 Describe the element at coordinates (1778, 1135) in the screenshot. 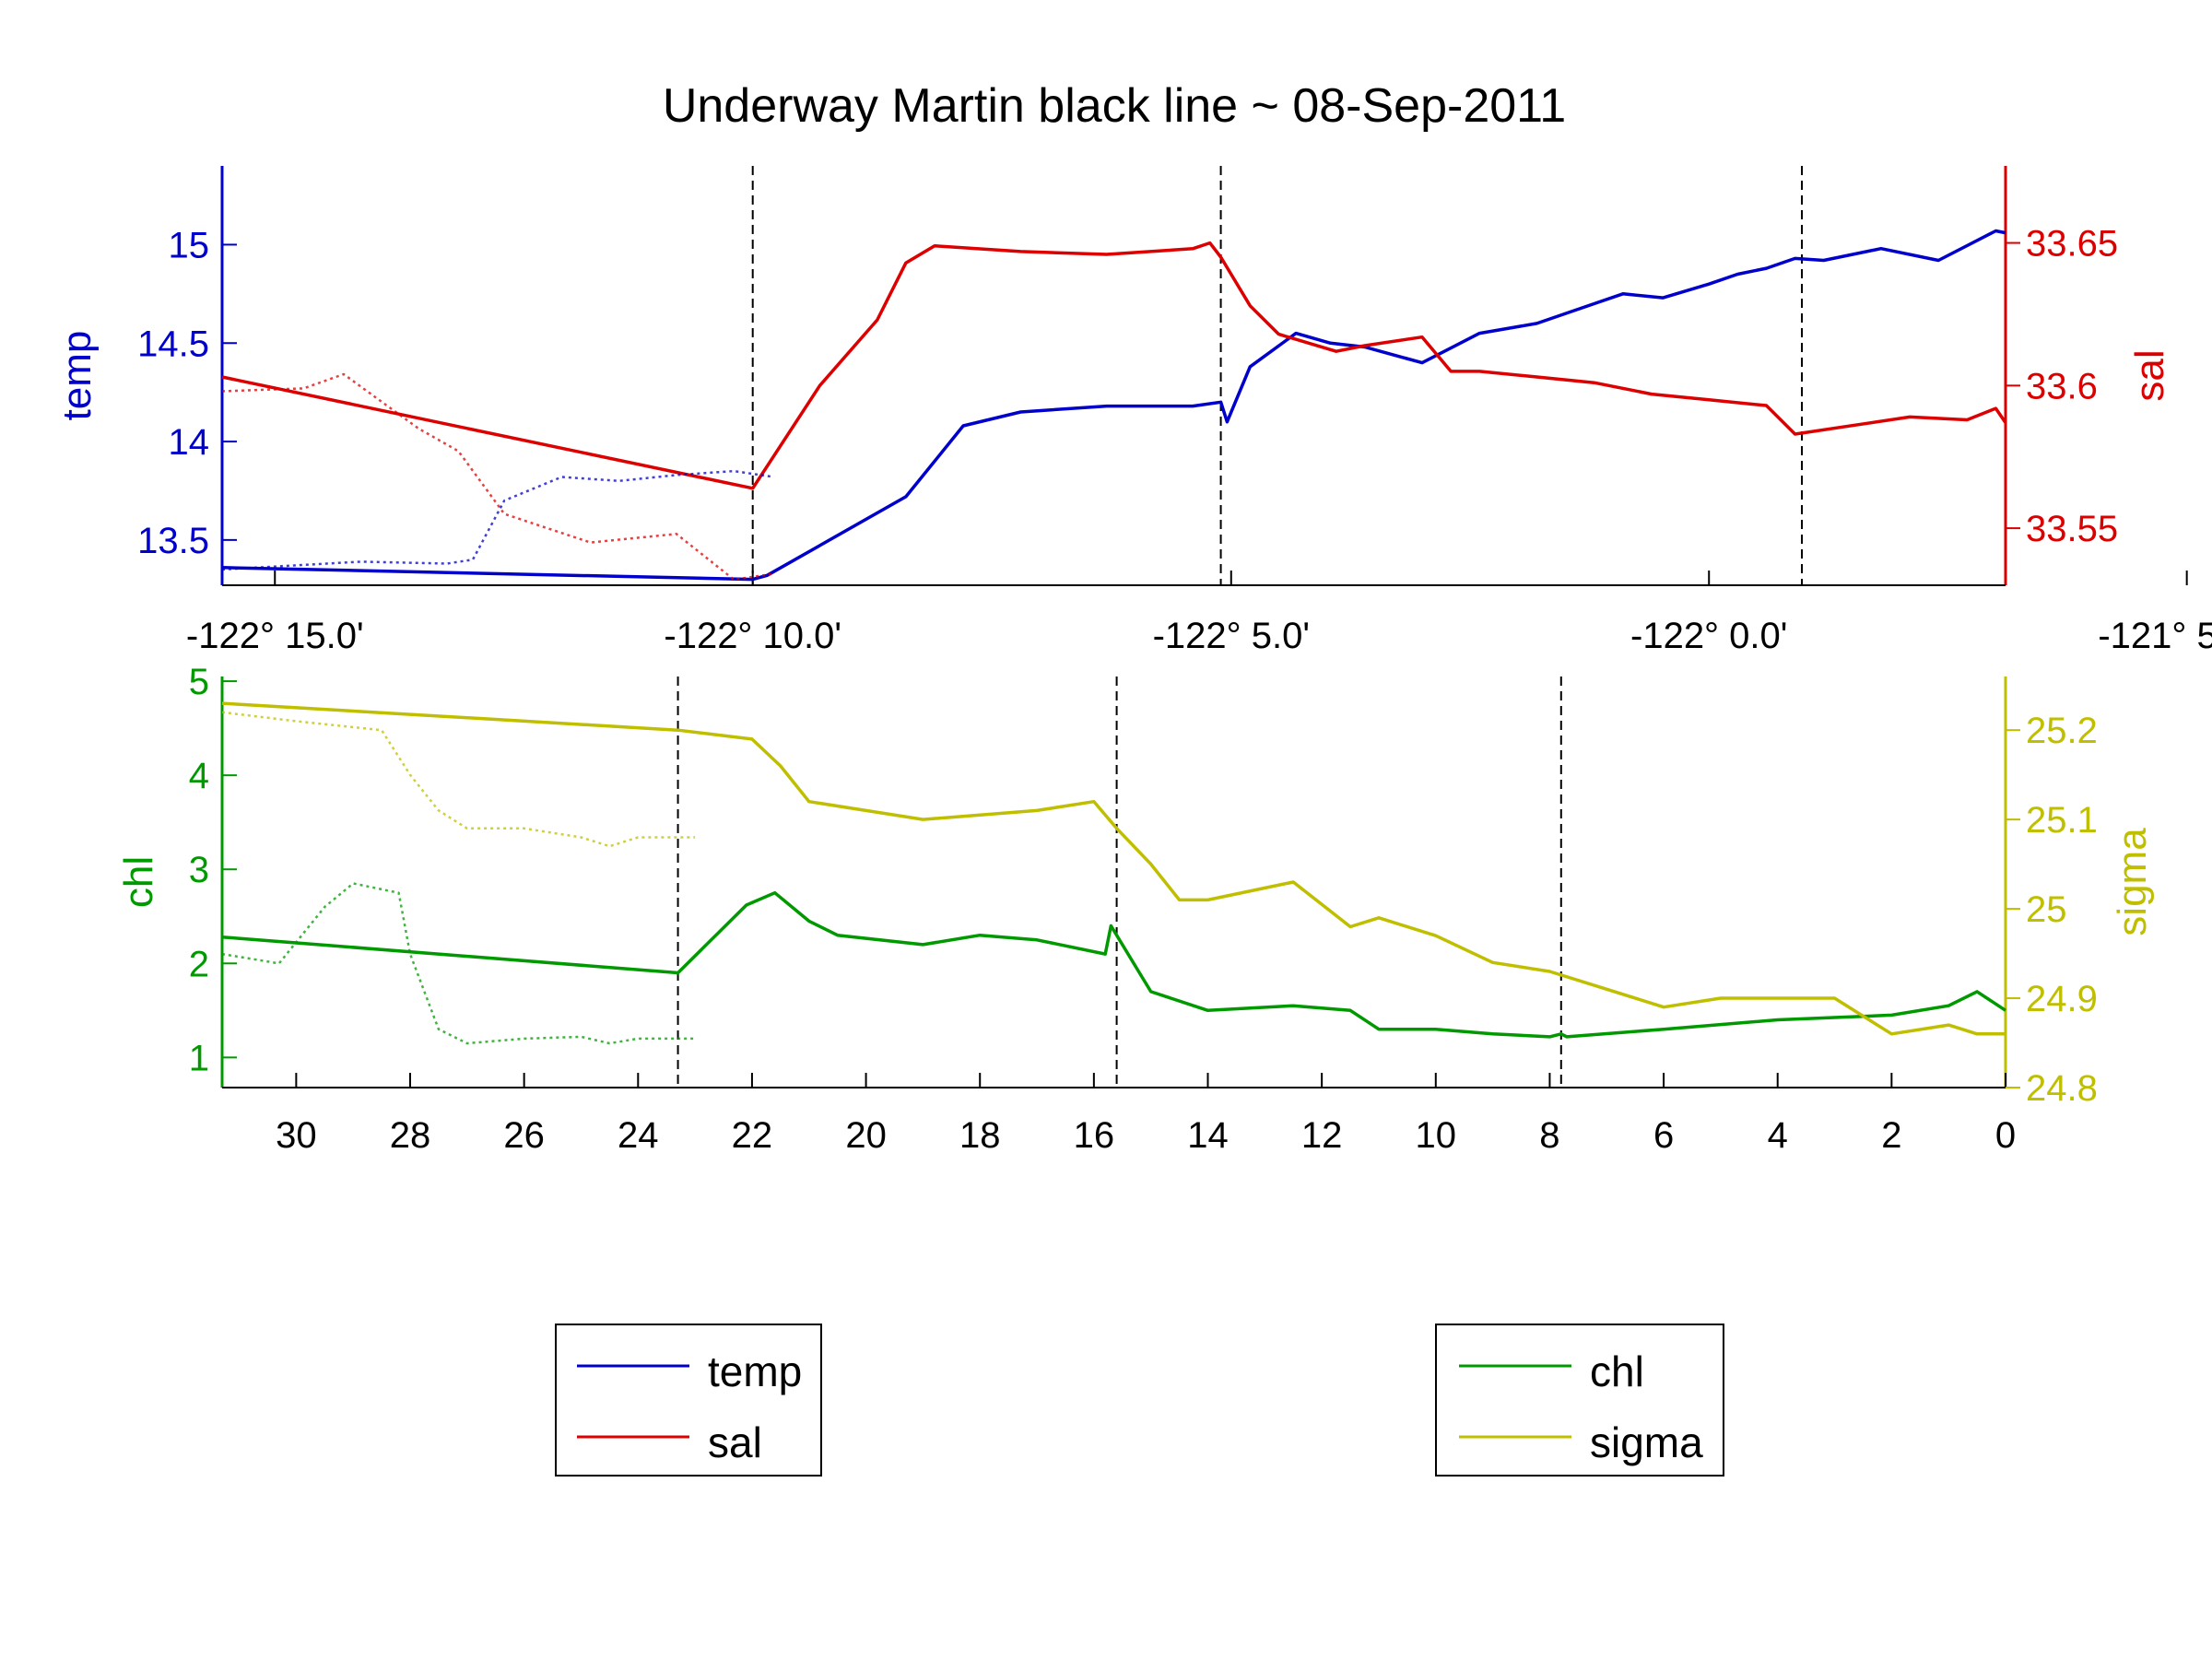

I see `x-tick-label: 4` at that location.